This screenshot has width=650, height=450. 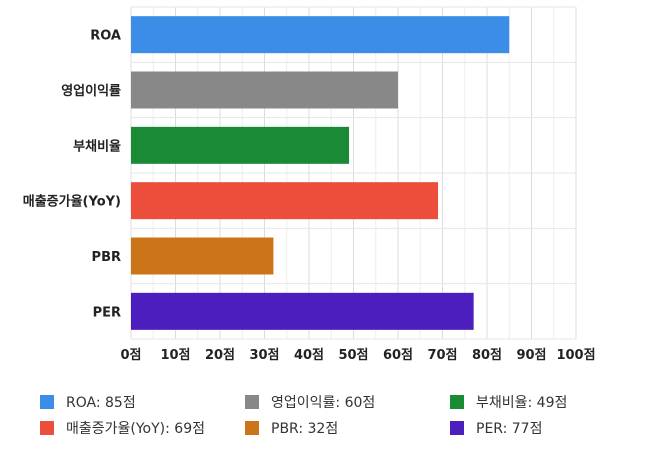 What do you see at coordinates (220, 355) in the screenshot?
I see `x-tick-label: 20점` at bounding box center [220, 355].